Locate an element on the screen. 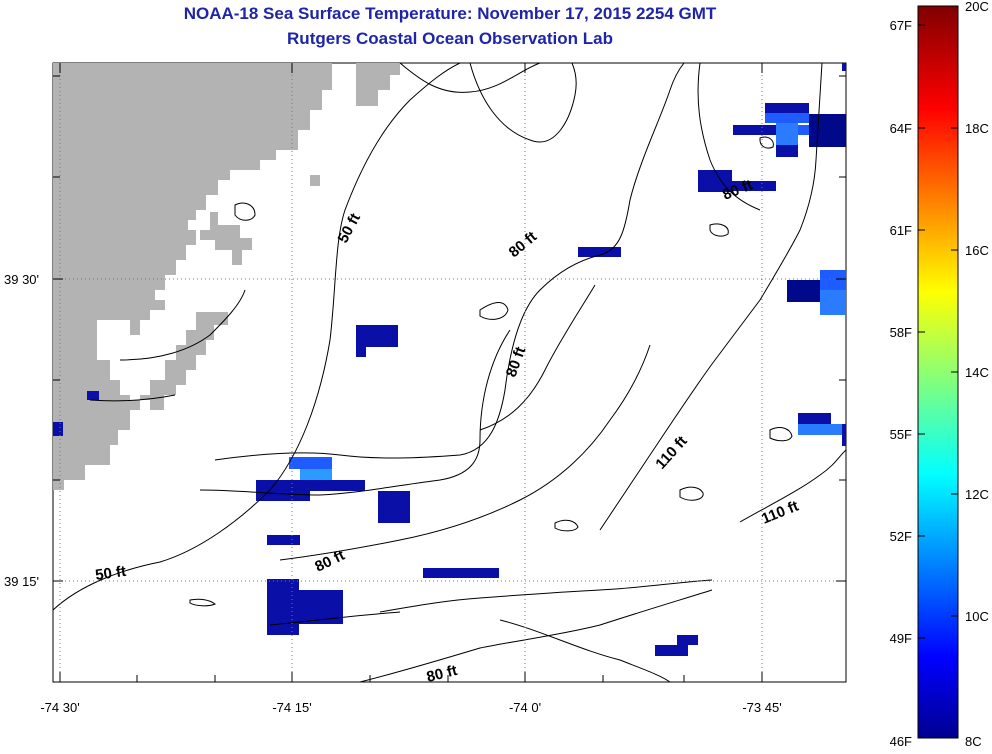 This screenshot has width=992, height=754. lon-label: -74 0' is located at coordinates (525, 707).